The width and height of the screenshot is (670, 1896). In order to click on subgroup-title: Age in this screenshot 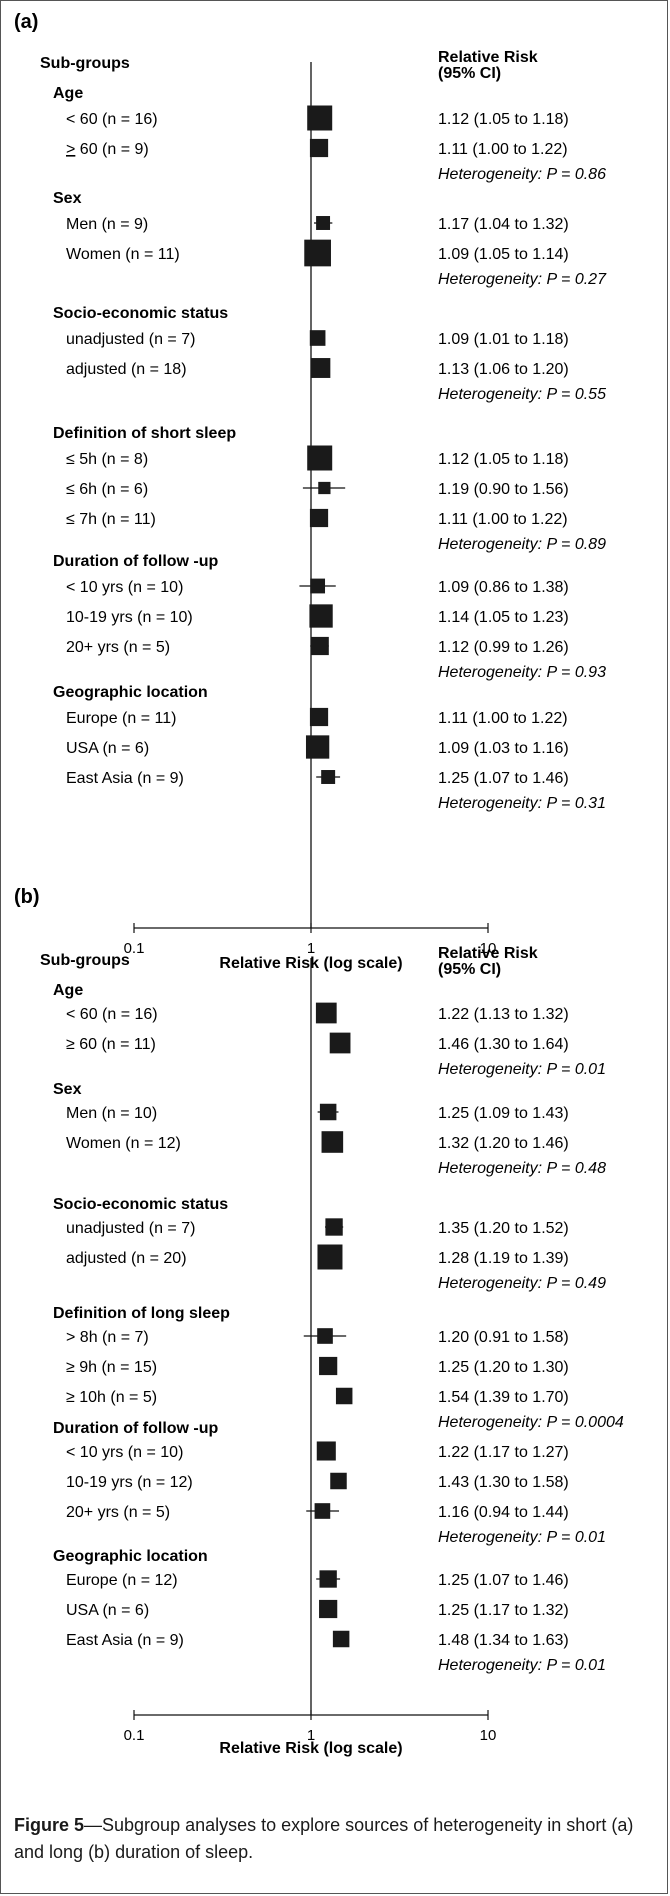, I will do `click(68, 990)`.